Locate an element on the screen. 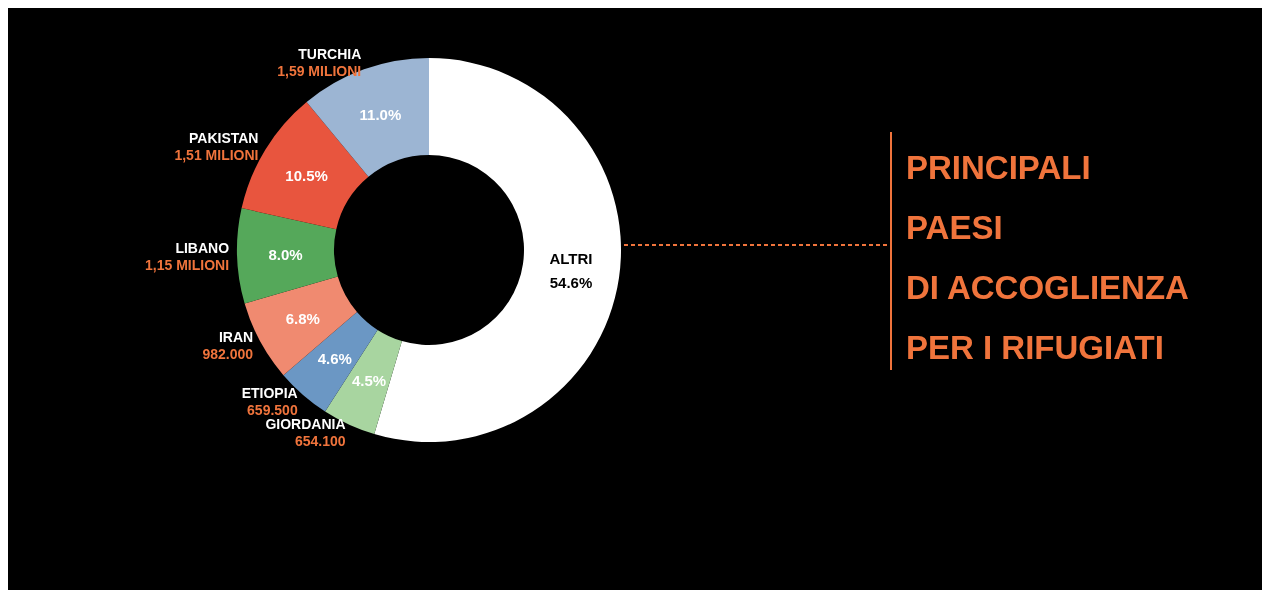 This screenshot has width=1270, height=598. slice-label: PAKISTAN is located at coordinates (223, 137).